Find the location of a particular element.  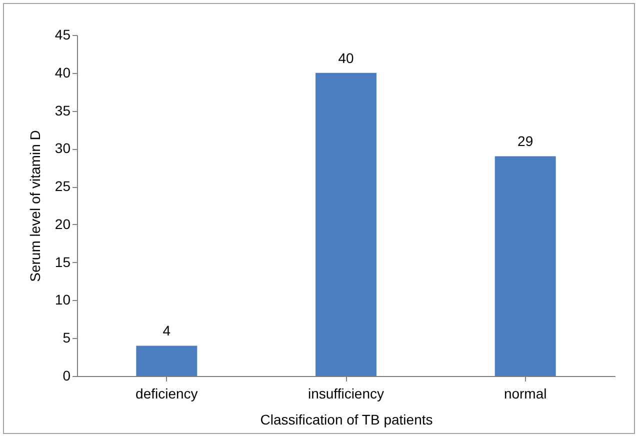

data-label: 29 is located at coordinates (526, 141).